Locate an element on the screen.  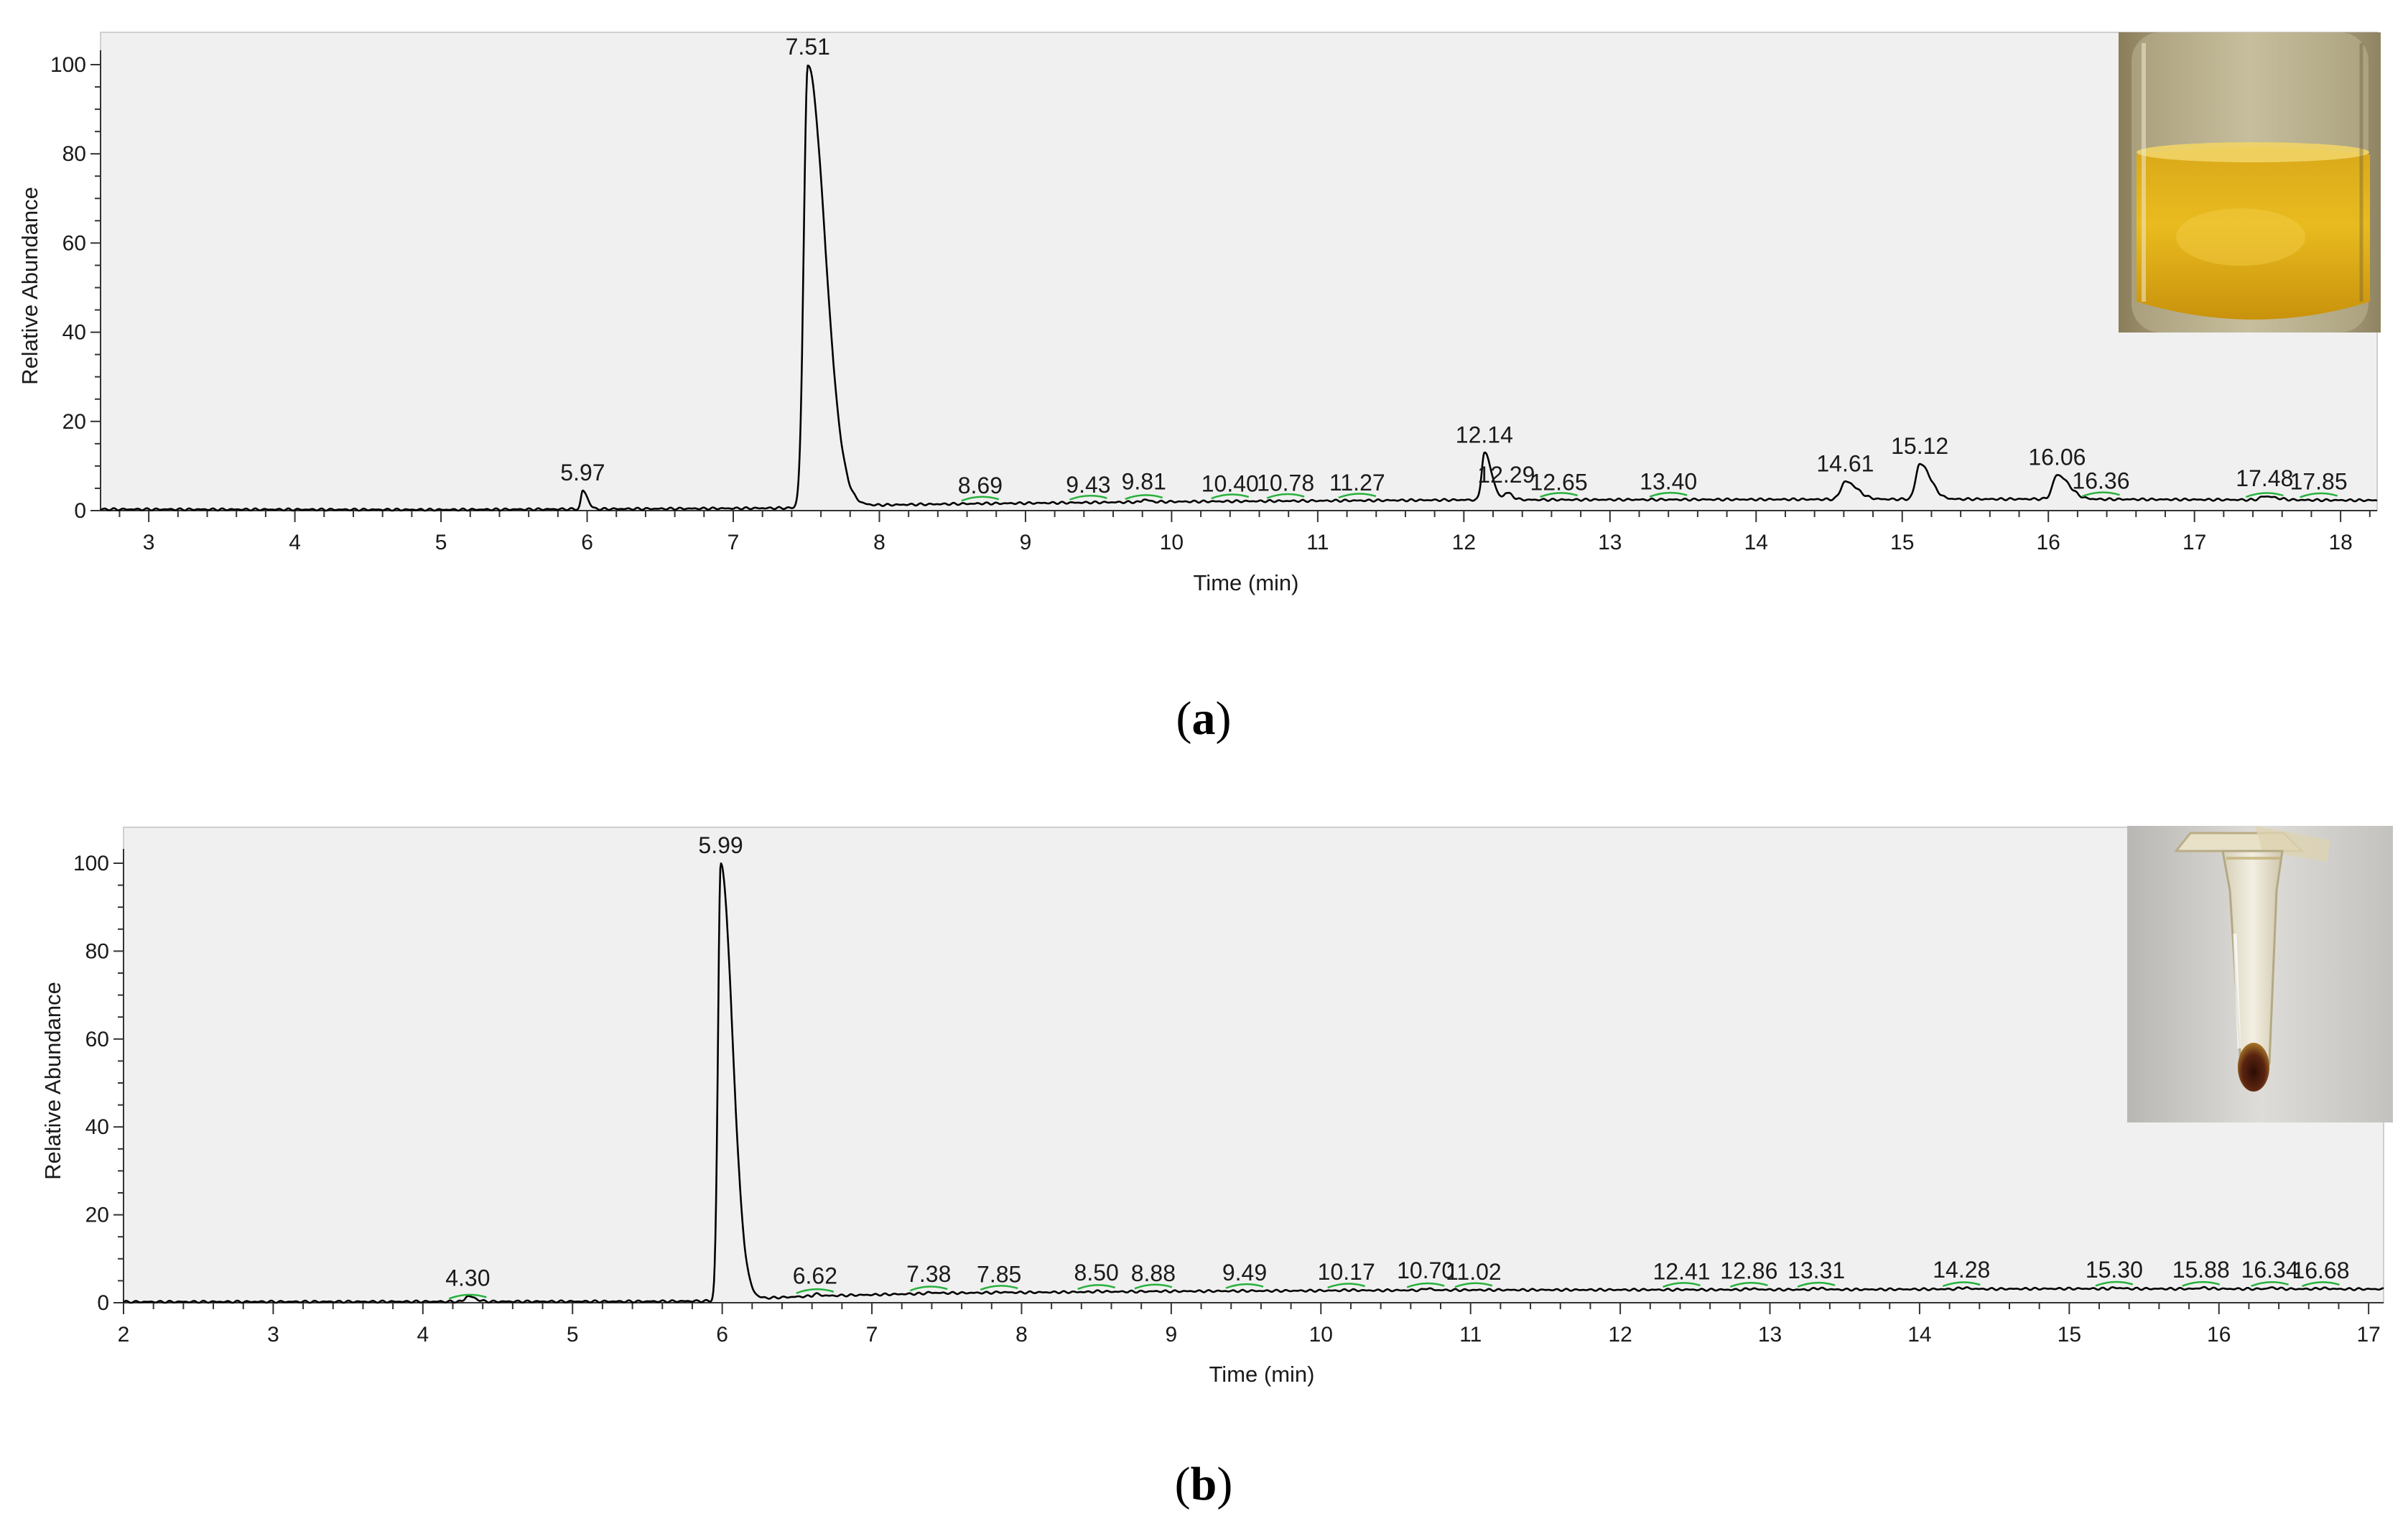
inset-photo-tube is located at coordinates (2260, 974).